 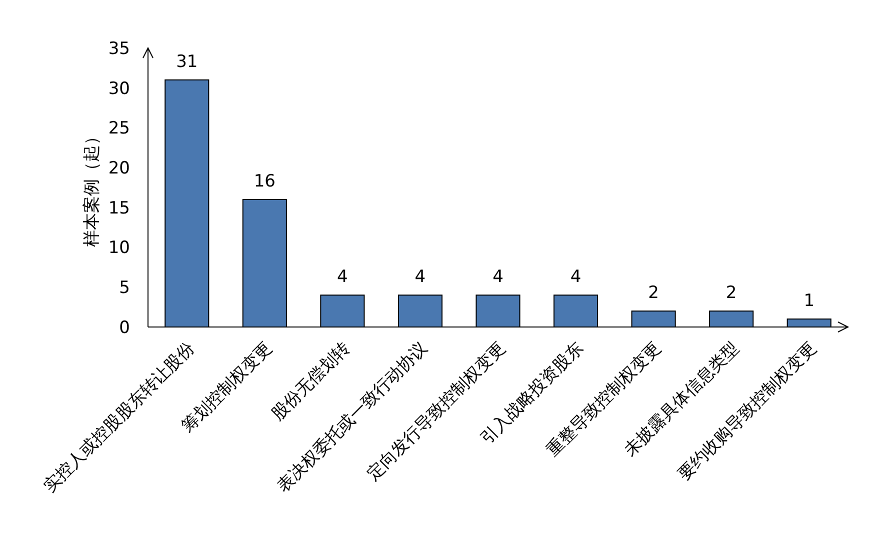 I want to click on y-axis-title: 样本案例（起）, so click(x=92, y=187).